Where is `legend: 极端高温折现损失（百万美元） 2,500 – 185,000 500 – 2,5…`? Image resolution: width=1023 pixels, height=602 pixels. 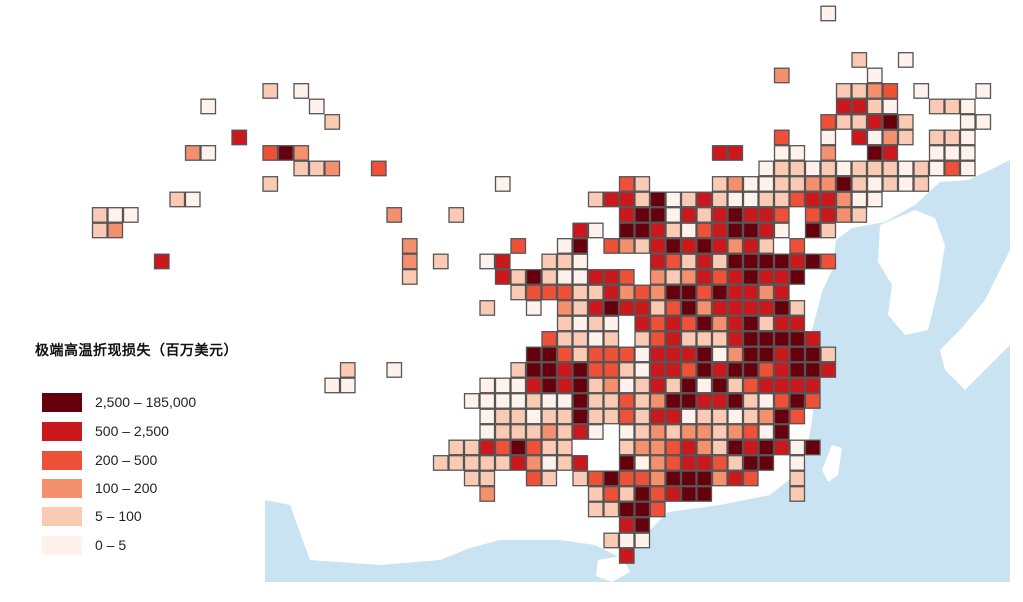 legend: 极端高温折现损失（百万美元） 2,500 – 185,000 500 – 2,5… is located at coordinates (136, 447).